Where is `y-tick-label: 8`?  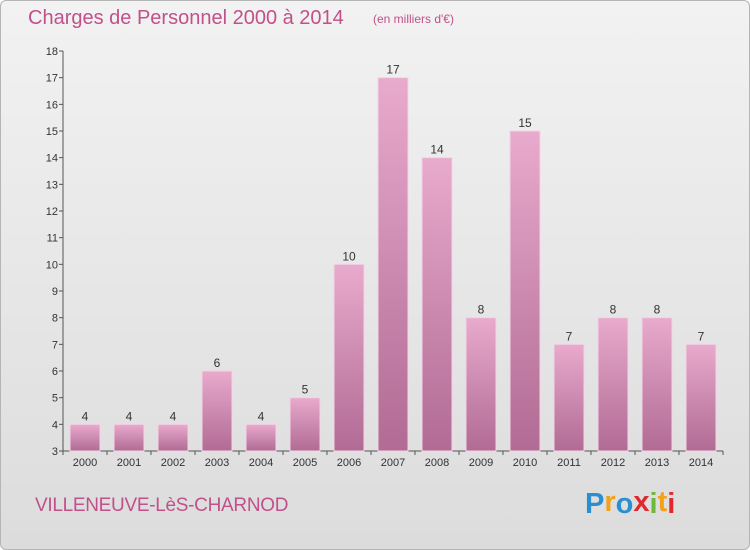
y-tick-label: 8 is located at coordinates (55, 319).